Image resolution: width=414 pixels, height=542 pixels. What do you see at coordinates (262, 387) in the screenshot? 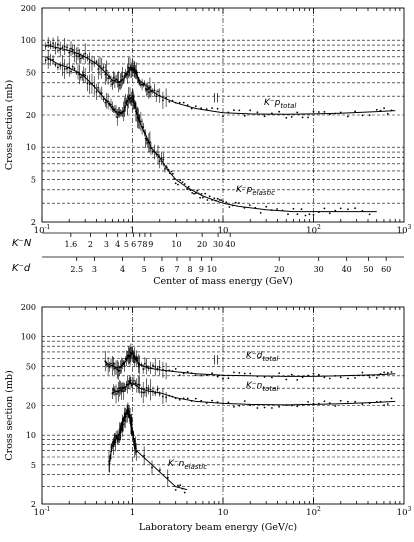
I see `label-kn-total: K⁻ntotal` at bounding box center [262, 387].